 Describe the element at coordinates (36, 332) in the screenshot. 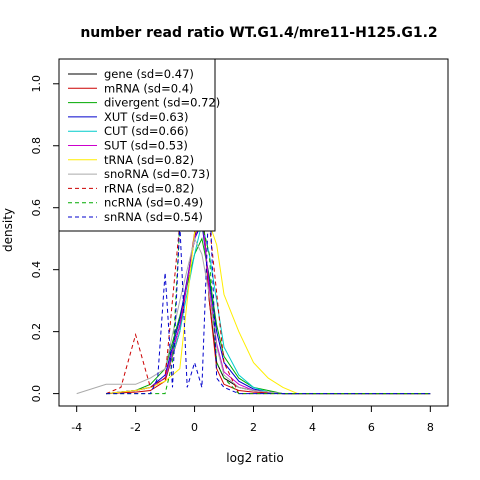

I see `y-tick-label: 0.2` at that location.